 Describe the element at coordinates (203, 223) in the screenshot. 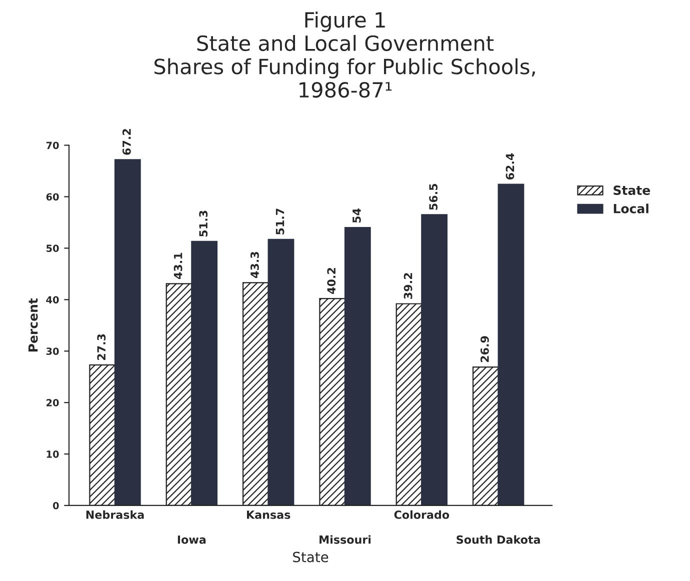

I see `data-label: 51.3` at that location.